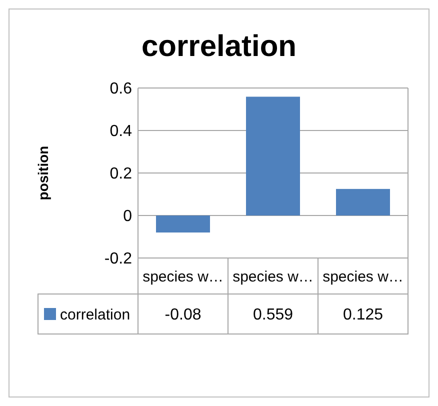 Image resolution: width=438 pixels, height=406 pixels. Describe the element at coordinates (273, 315) in the screenshot. I see `data-label: 0.559` at that location.